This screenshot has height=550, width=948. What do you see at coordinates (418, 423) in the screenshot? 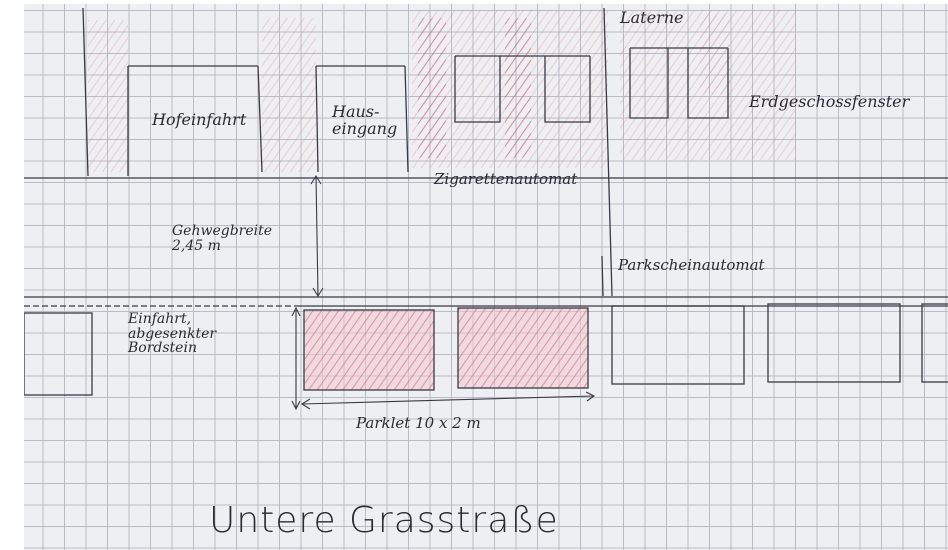
I see `label-parklet: Parklet 10 x 2 m` at bounding box center [418, 423].